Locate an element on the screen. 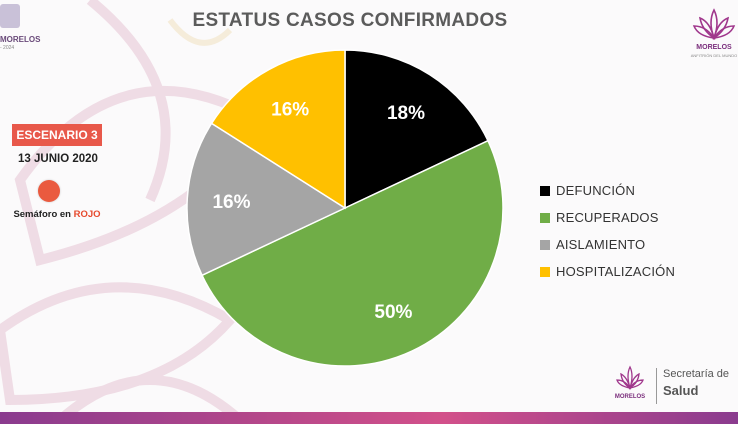  coat-of-arms-icon is located at coordinates (10, 16).